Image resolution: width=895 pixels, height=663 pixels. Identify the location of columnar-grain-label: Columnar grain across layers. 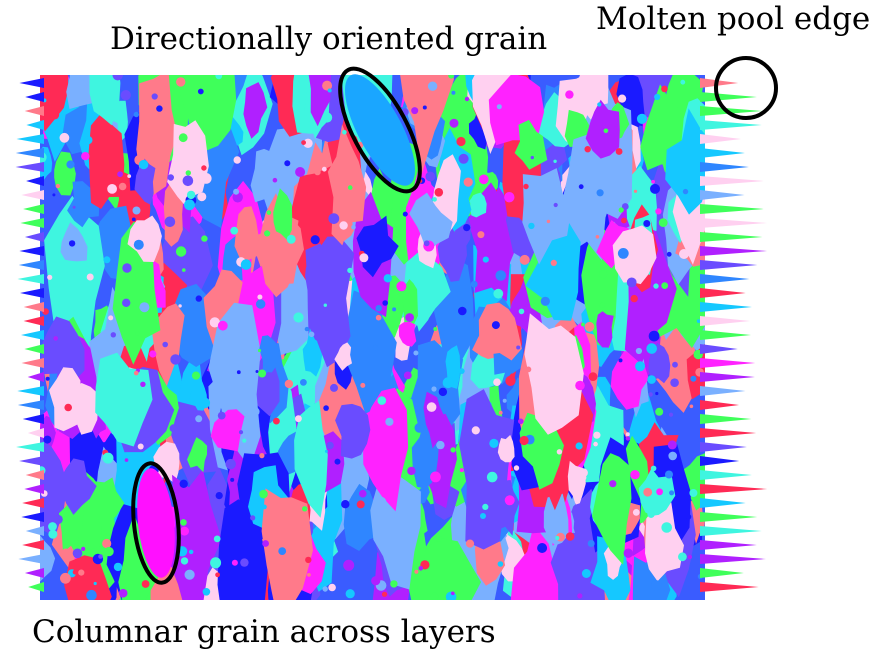
(264, 632).